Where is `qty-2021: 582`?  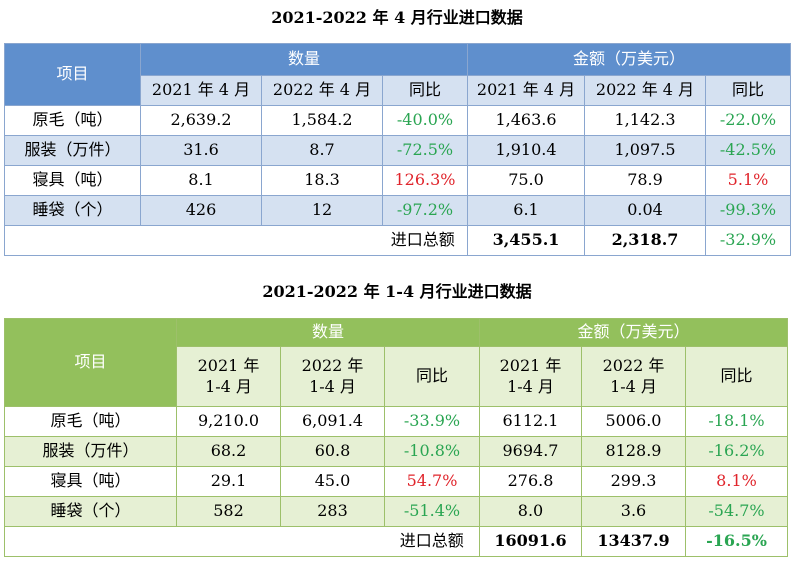 qty-2021: 582 is located at coordinates (228, 511).